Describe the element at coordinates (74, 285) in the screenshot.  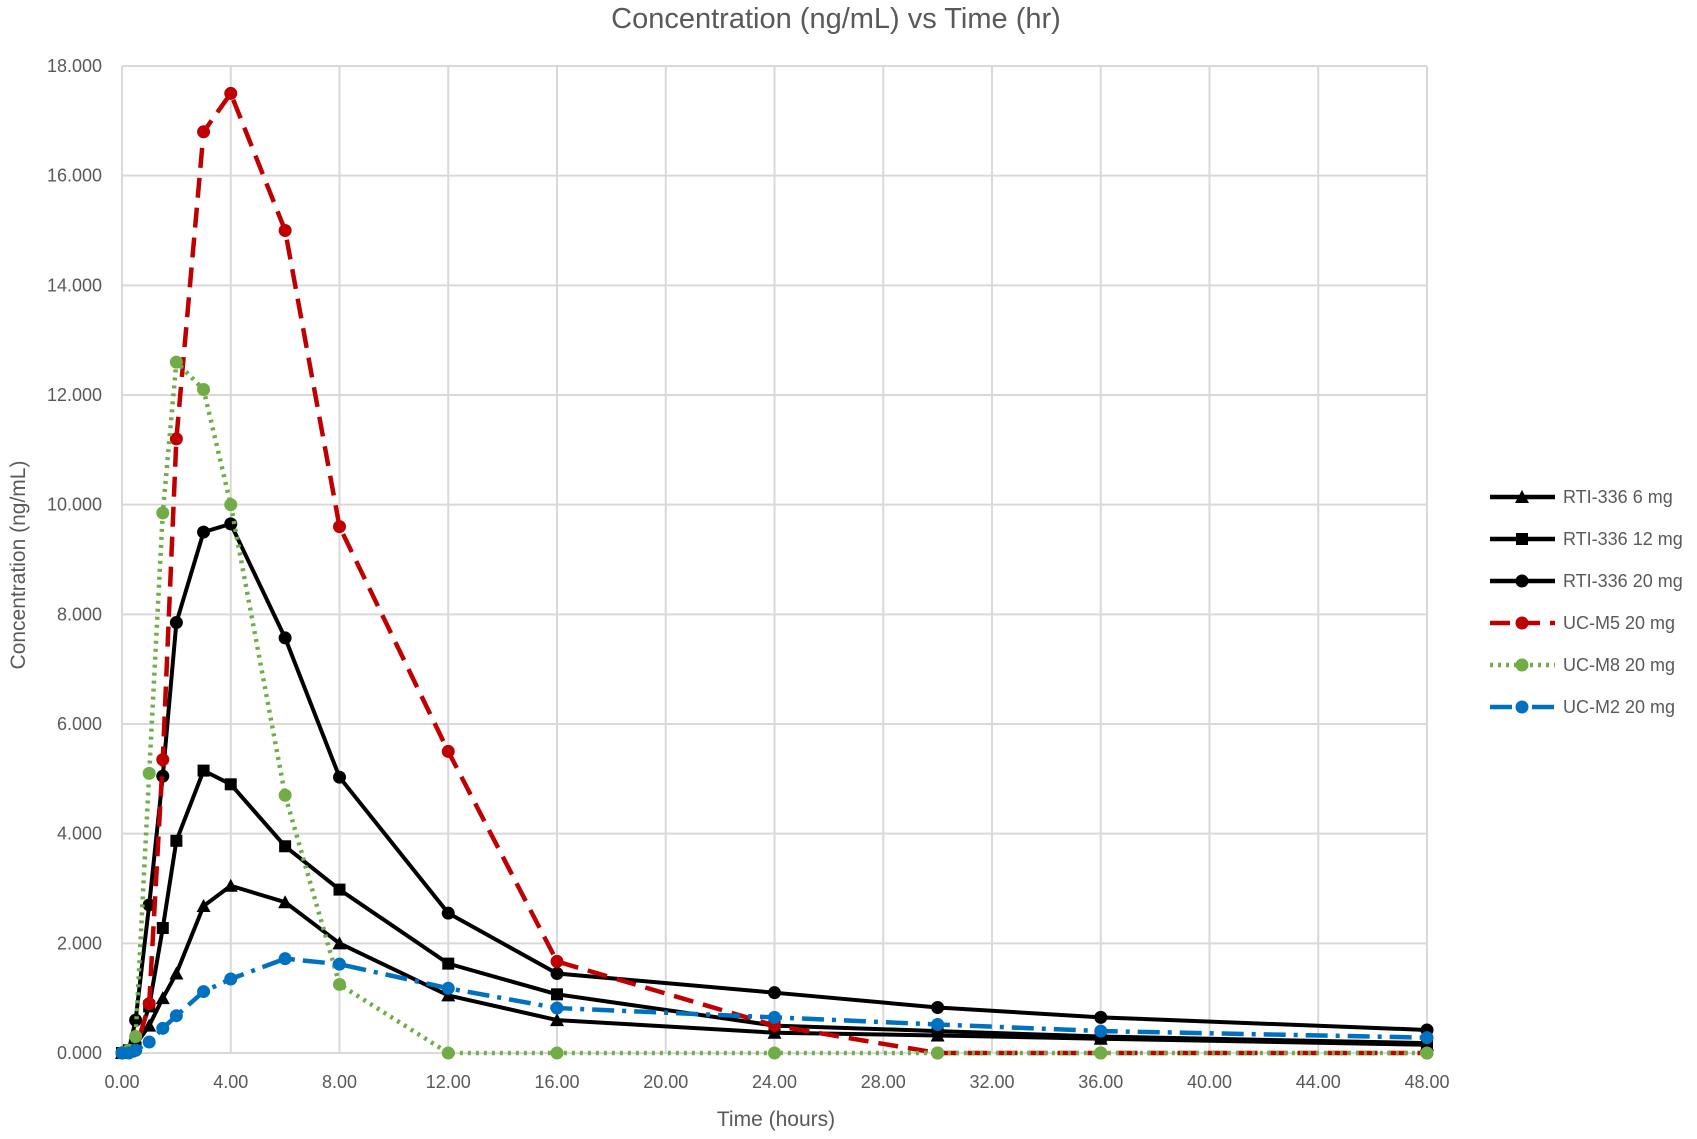
I see `y-tick-label: 14.000` at that location.